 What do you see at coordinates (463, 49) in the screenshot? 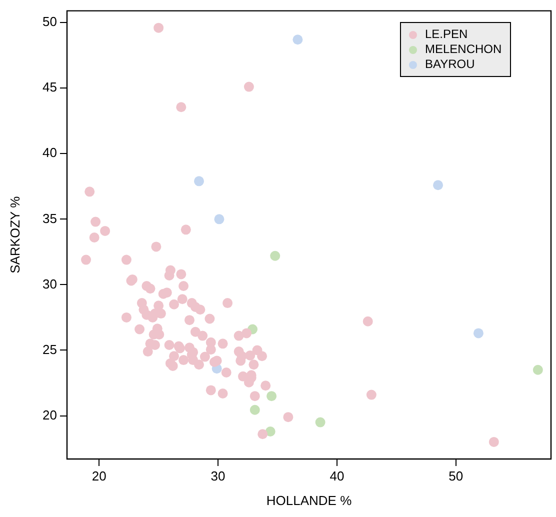
I see `legend-label: MELENCHON` at bounding box center [463, 49].